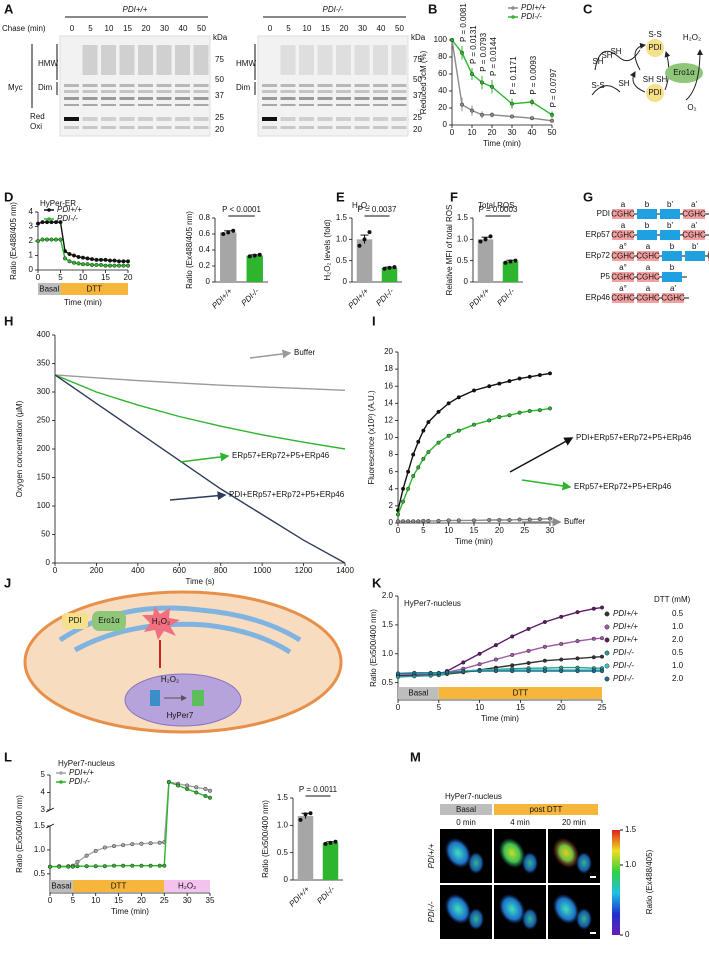  Describe the element at coordinates (377, 582) in the screenshot. I see `panel-label: K` at that location.